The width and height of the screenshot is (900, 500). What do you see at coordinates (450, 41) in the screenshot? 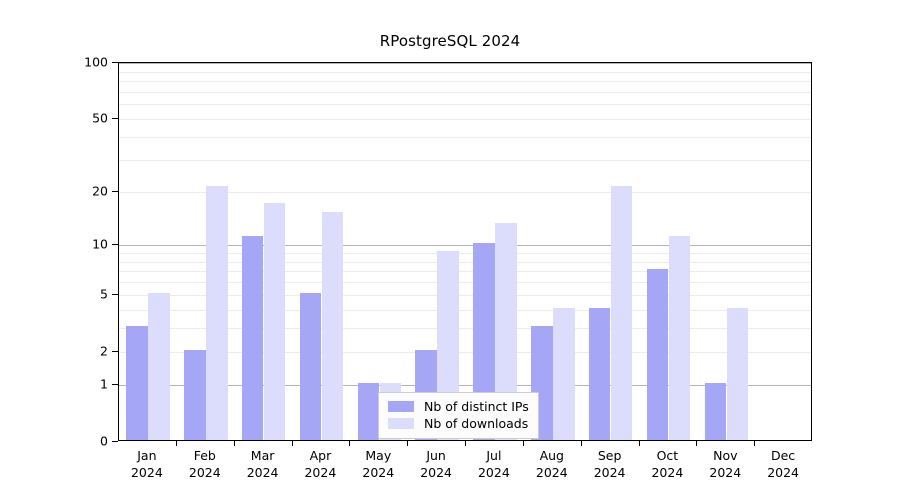
I see `chart-title: RPostgreSQL 2024` at bounding box center [450, 41].